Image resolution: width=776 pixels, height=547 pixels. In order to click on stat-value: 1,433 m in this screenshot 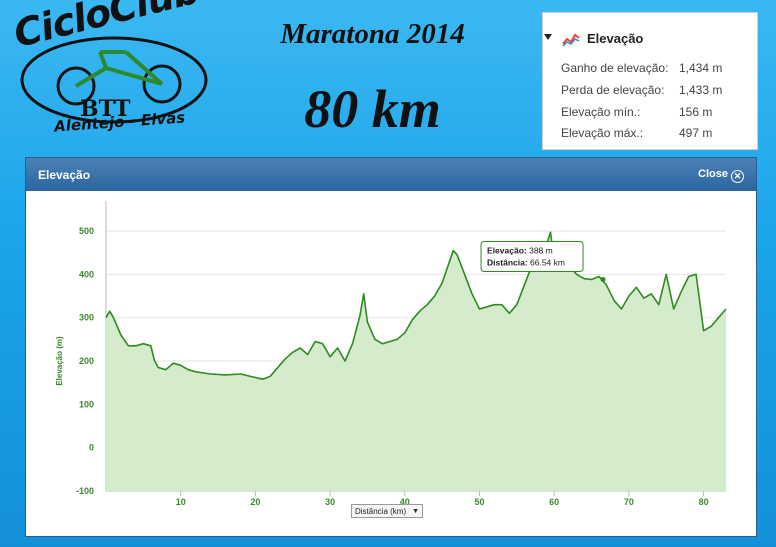, I will do `click(701, 90)`.